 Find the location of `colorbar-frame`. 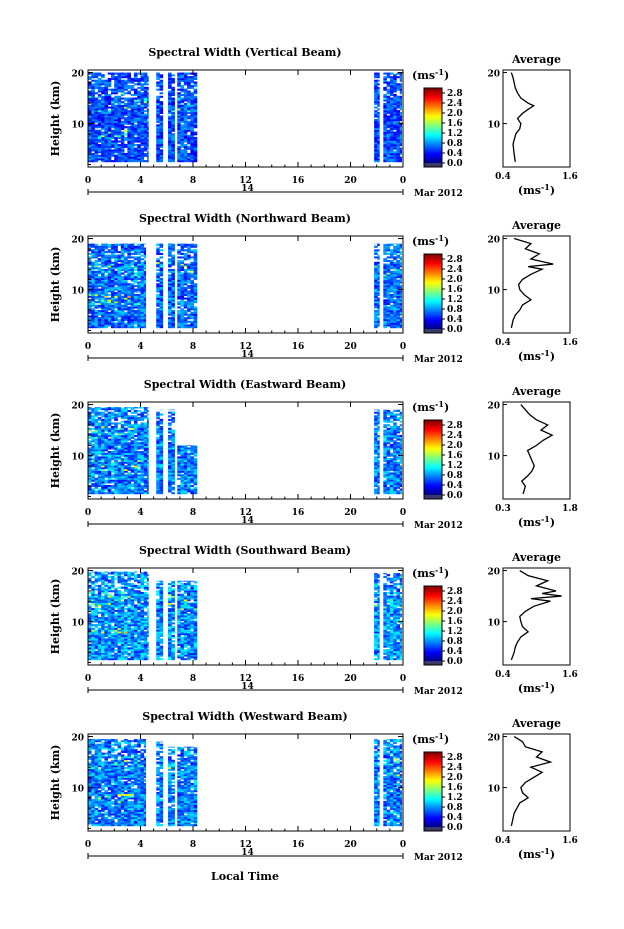

colorbar-frame is located at coordinates (433, 293).